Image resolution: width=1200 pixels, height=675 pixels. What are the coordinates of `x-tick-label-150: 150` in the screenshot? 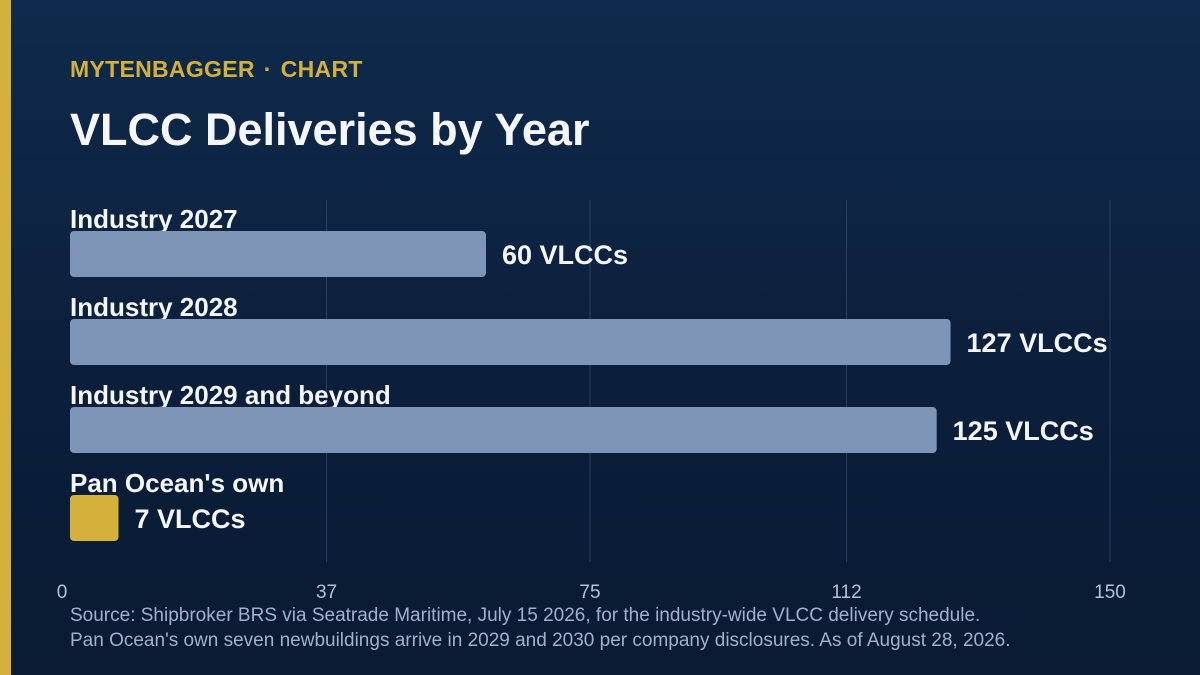 It's located at (1110, 592).